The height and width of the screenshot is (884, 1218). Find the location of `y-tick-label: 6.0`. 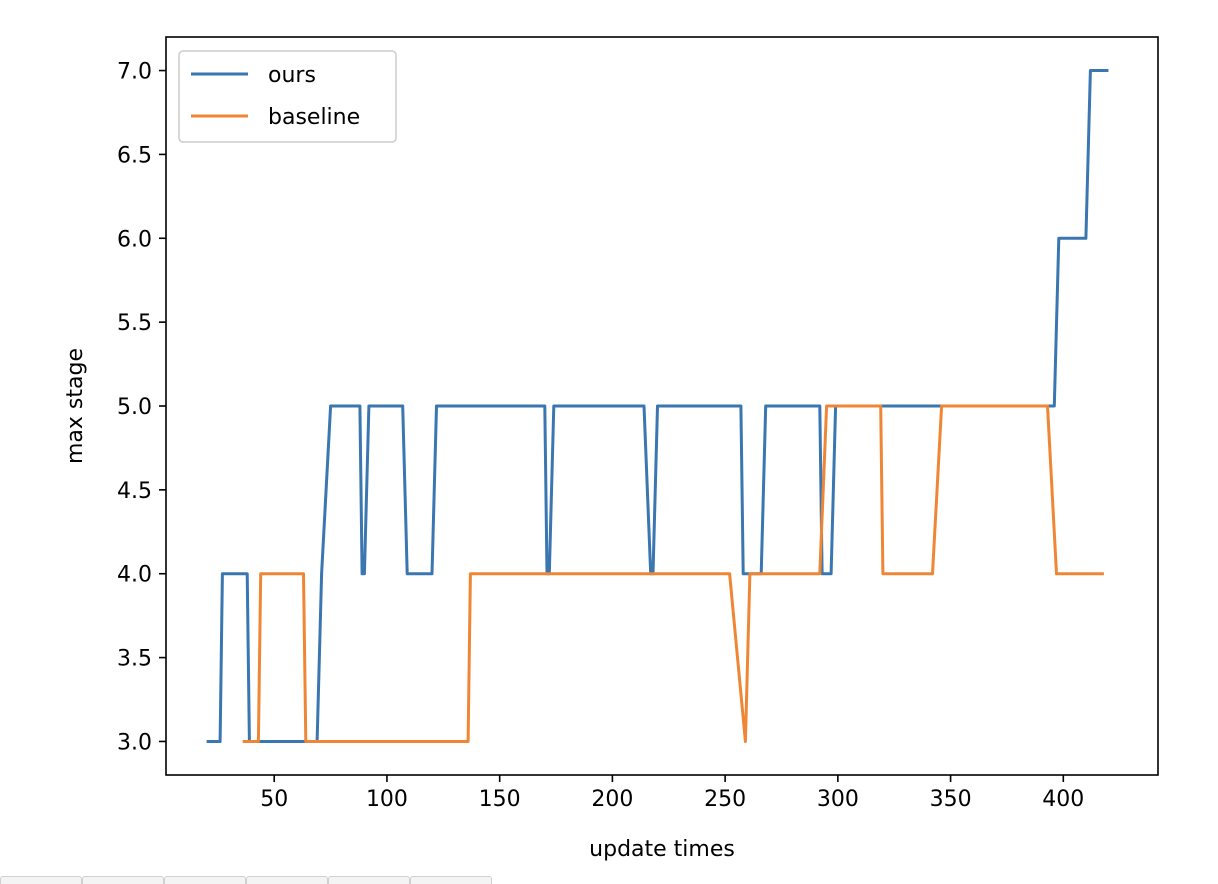

y-tick-label: 6.0 is located at coordinates (134, 239).